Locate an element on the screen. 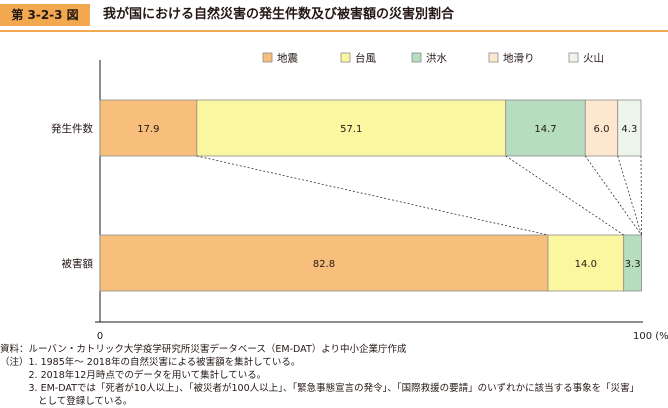 This screenshot has height=408, width=668. figure-number-badge is located at coordinates (45, 15).